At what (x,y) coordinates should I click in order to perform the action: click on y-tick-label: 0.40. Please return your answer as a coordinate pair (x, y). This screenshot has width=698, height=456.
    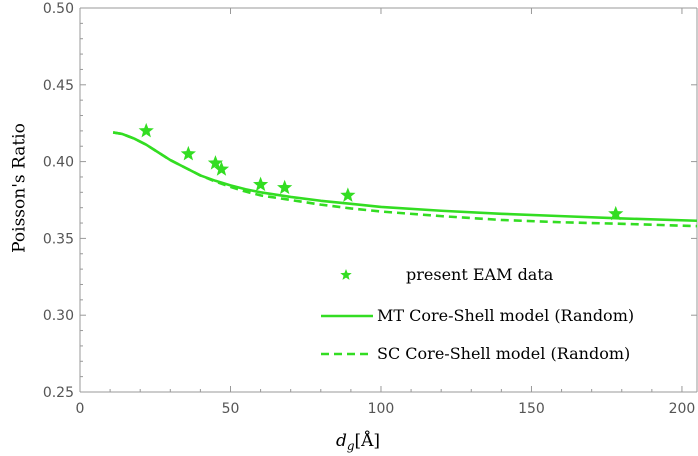
    Looking at the image, I should click on (58, 163).